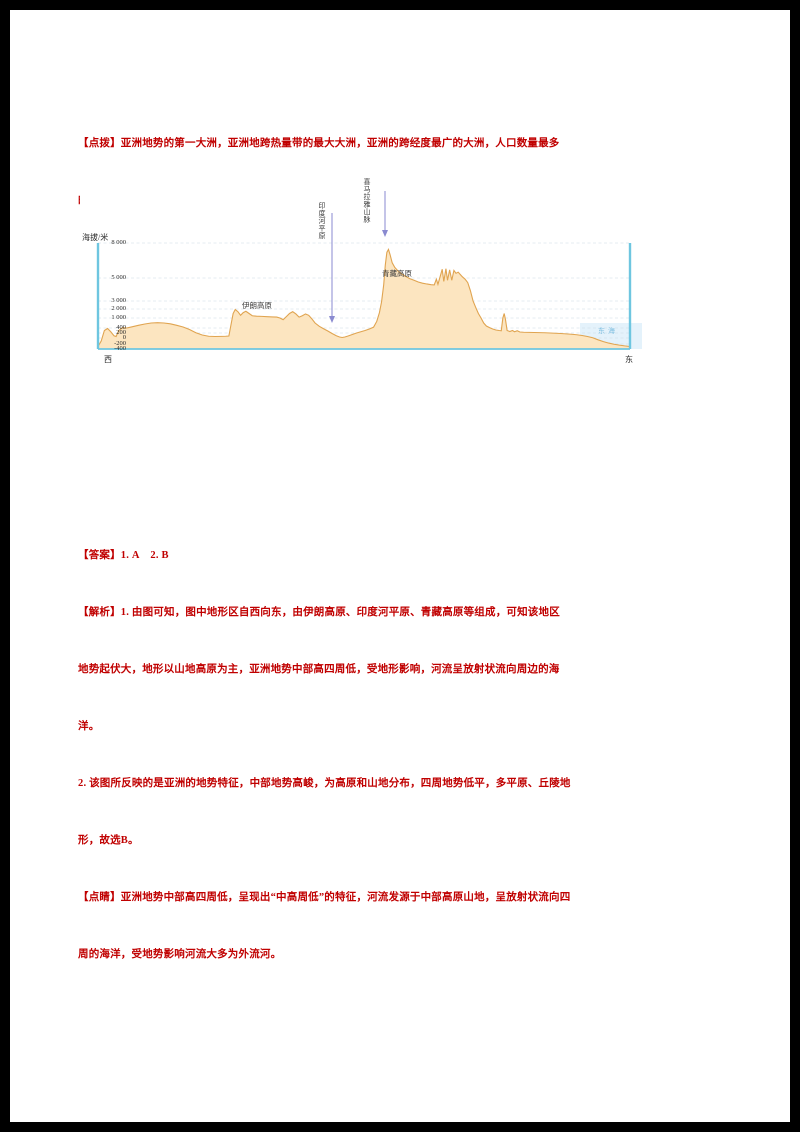 Image resolution: width=800 pixels, height=1132 pixels. What do you see at coordinates (95, 237) in the screenshot?
I see `y-axis-title: 海拔/米` at bounding box center [95, 237].